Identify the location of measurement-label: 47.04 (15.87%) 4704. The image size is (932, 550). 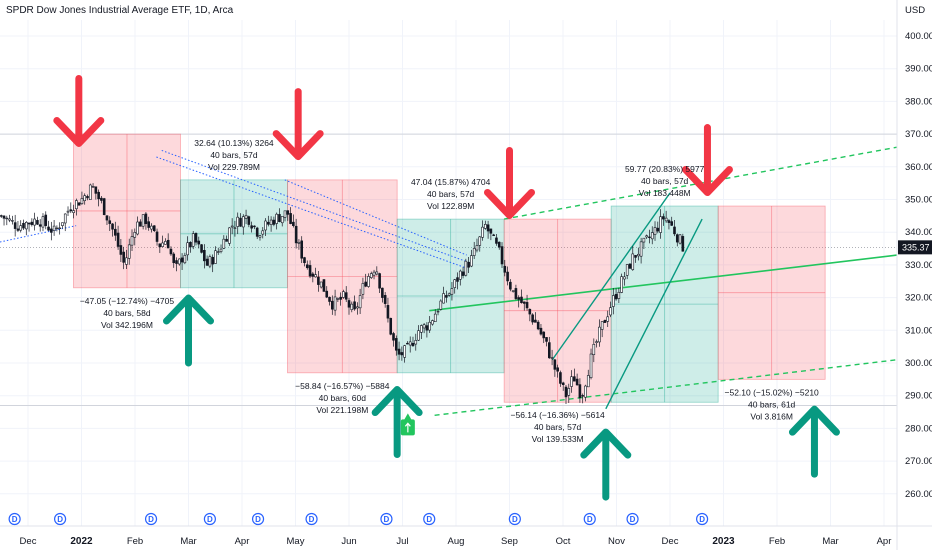
(451, 182).